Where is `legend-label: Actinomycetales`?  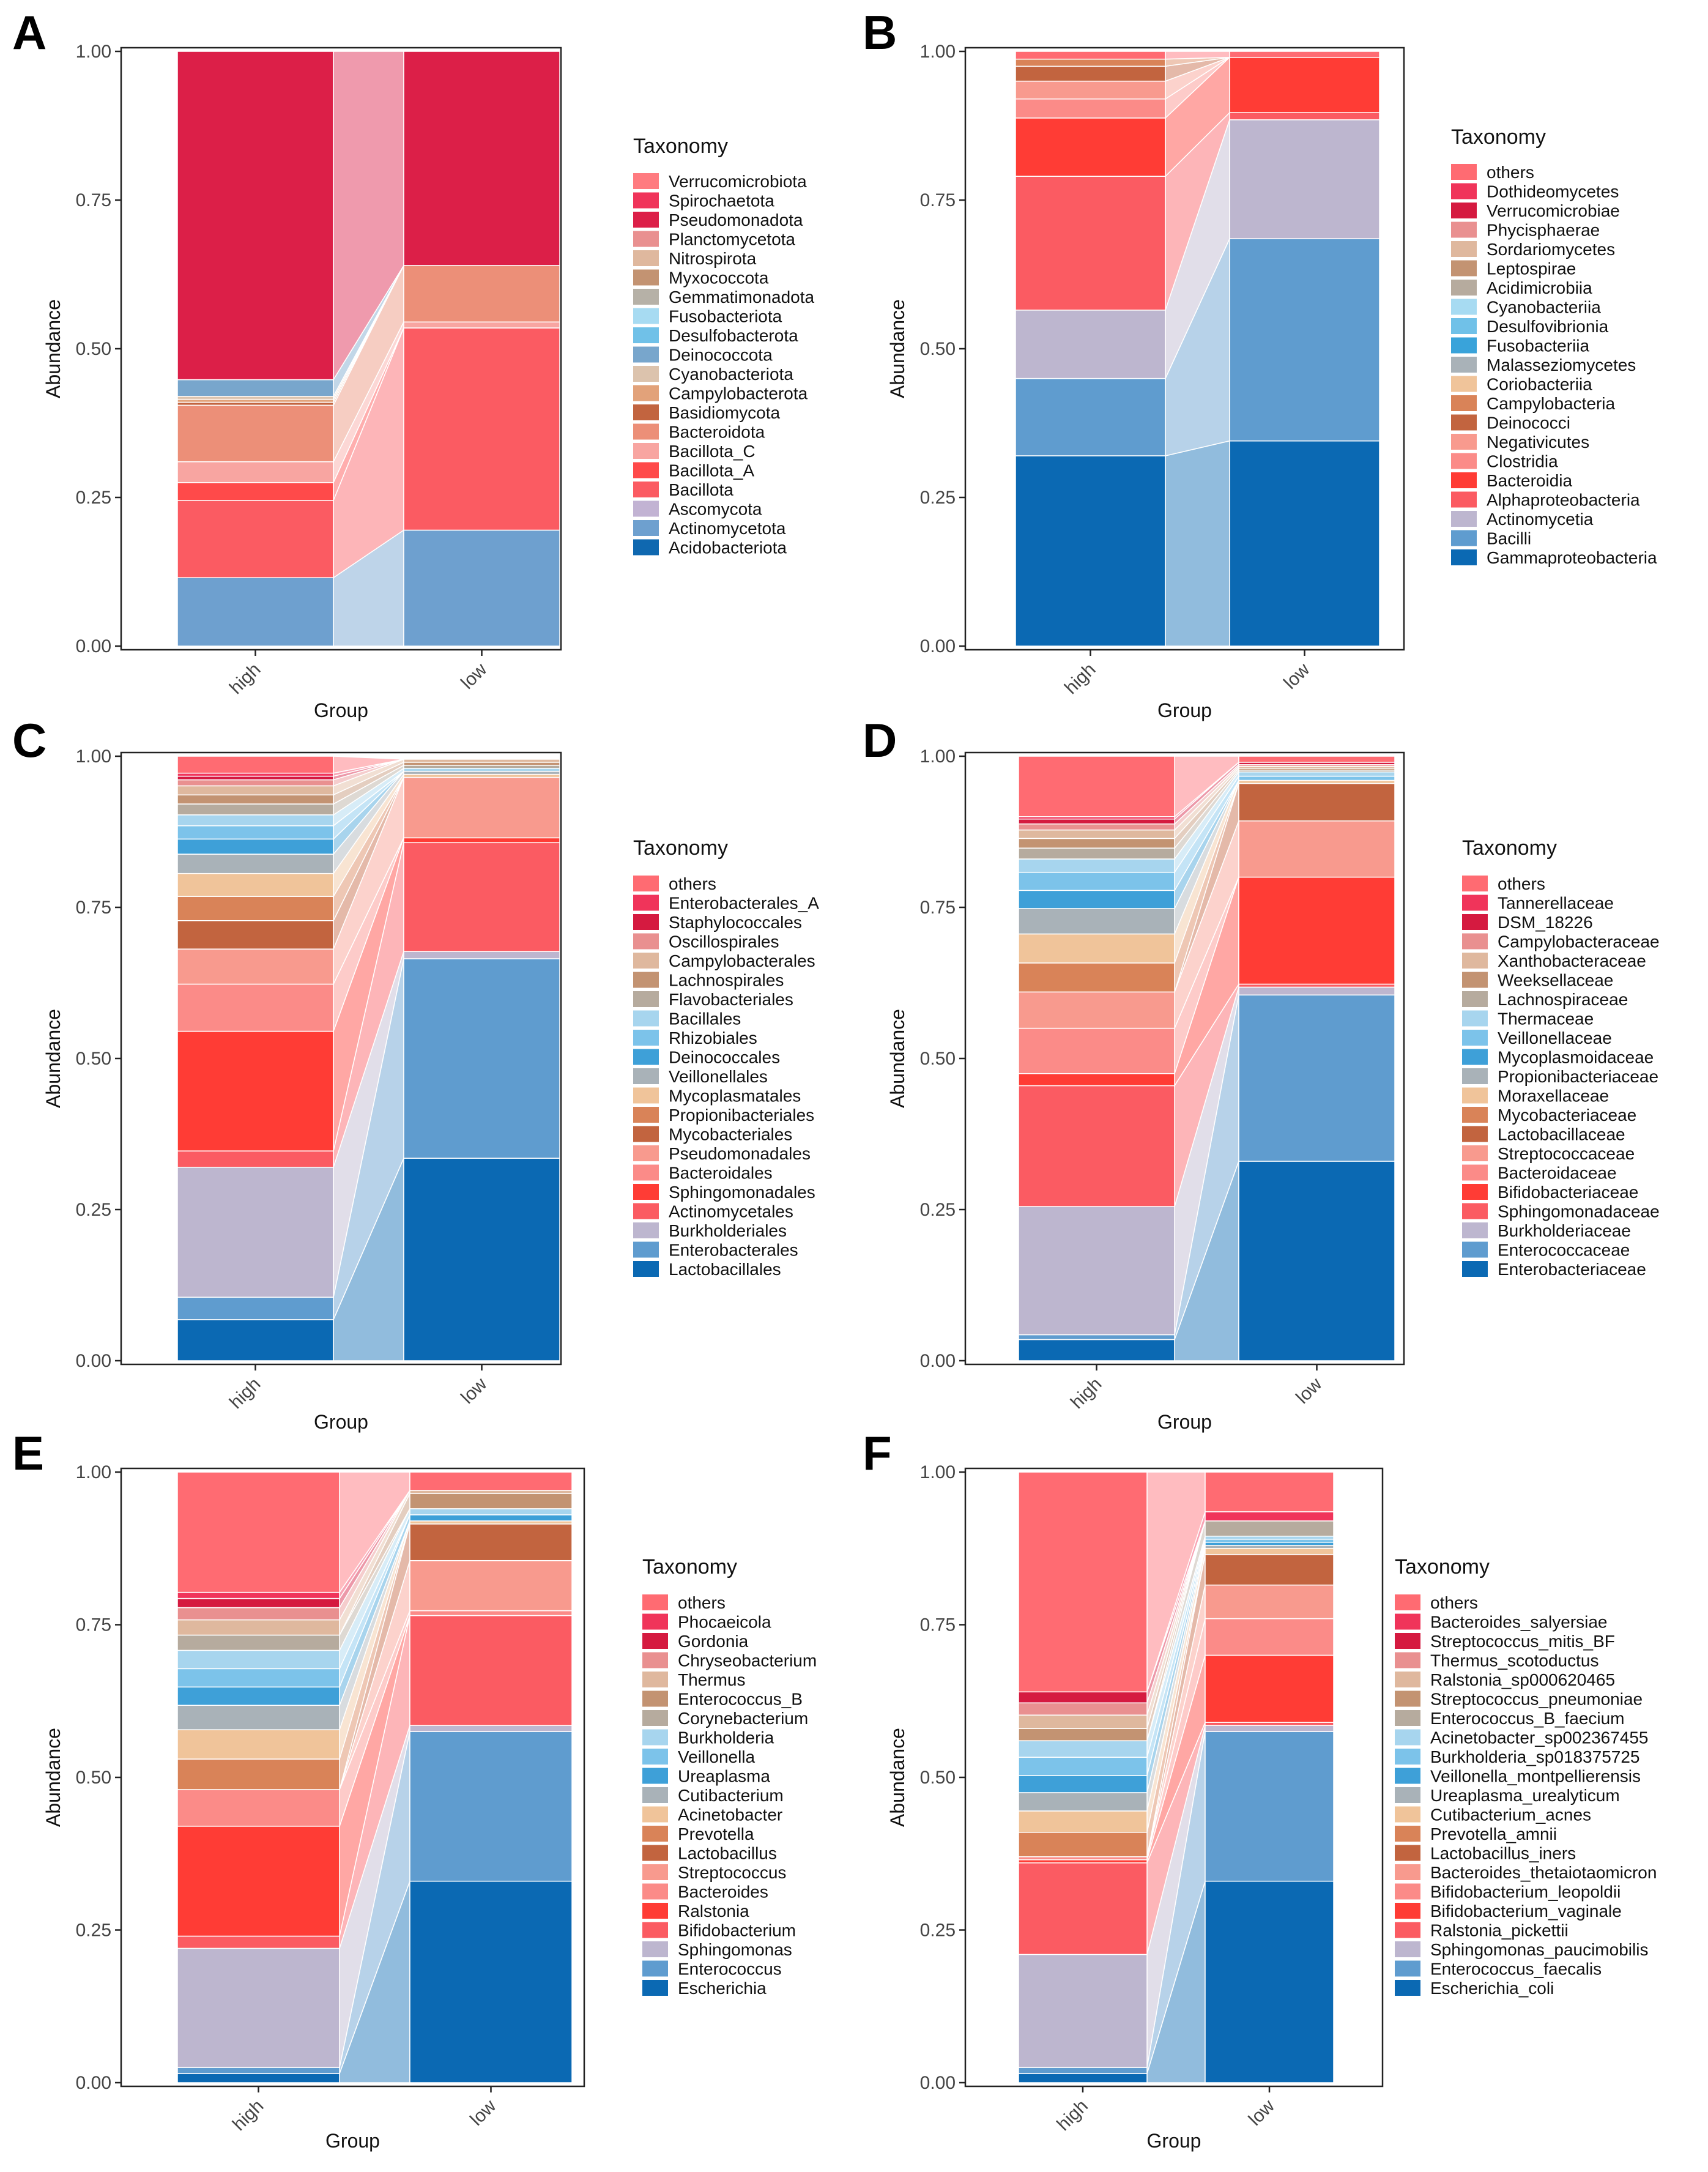
legend-label: Actinomycetales is located at coordinates (731, 1211).